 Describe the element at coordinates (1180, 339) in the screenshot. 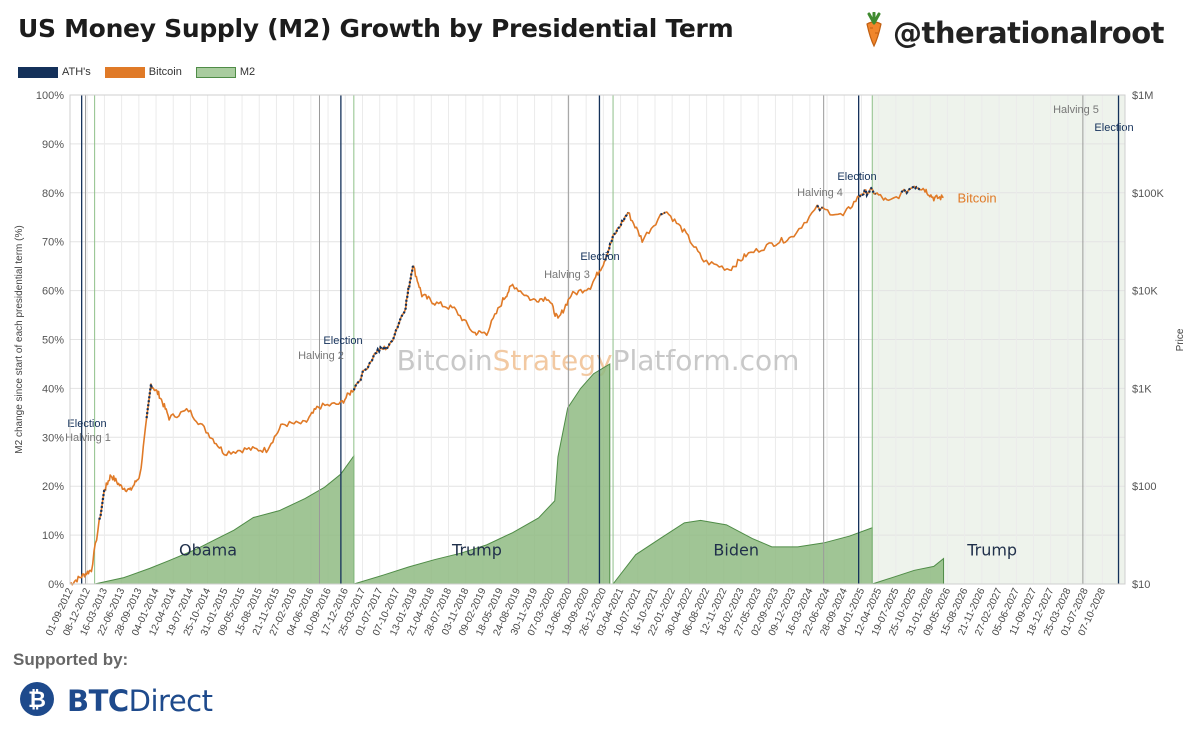

I see `y-right-axis-title: Price` at that location.